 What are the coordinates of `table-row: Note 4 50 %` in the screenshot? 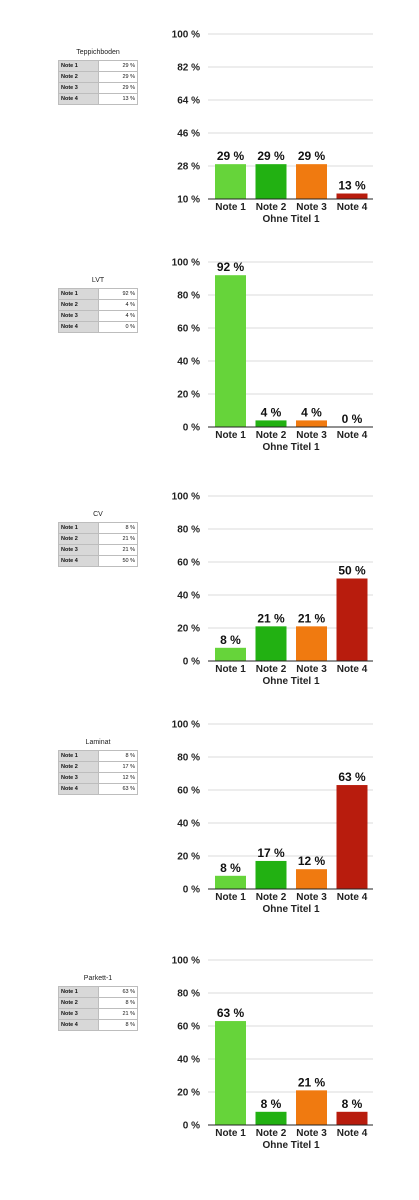 It's located at (98, 561).